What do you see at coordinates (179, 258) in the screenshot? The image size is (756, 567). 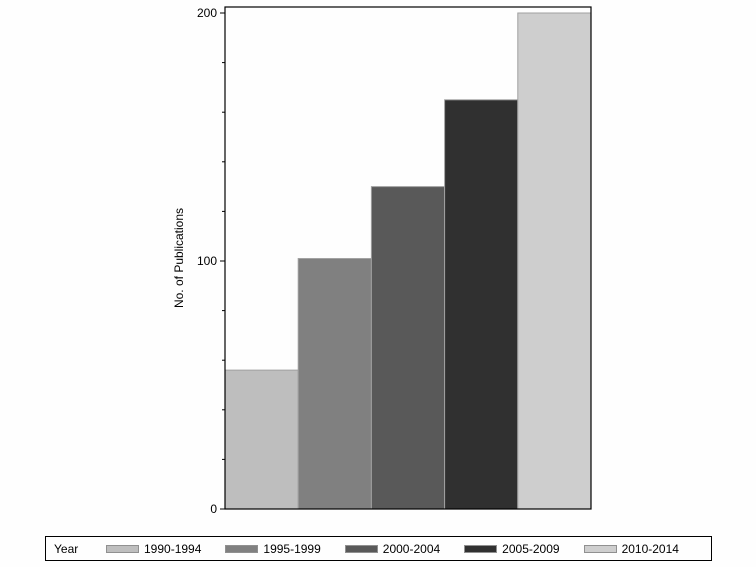 I see `y-axis-label: No. of Publications` at bounding box center [179, 258].